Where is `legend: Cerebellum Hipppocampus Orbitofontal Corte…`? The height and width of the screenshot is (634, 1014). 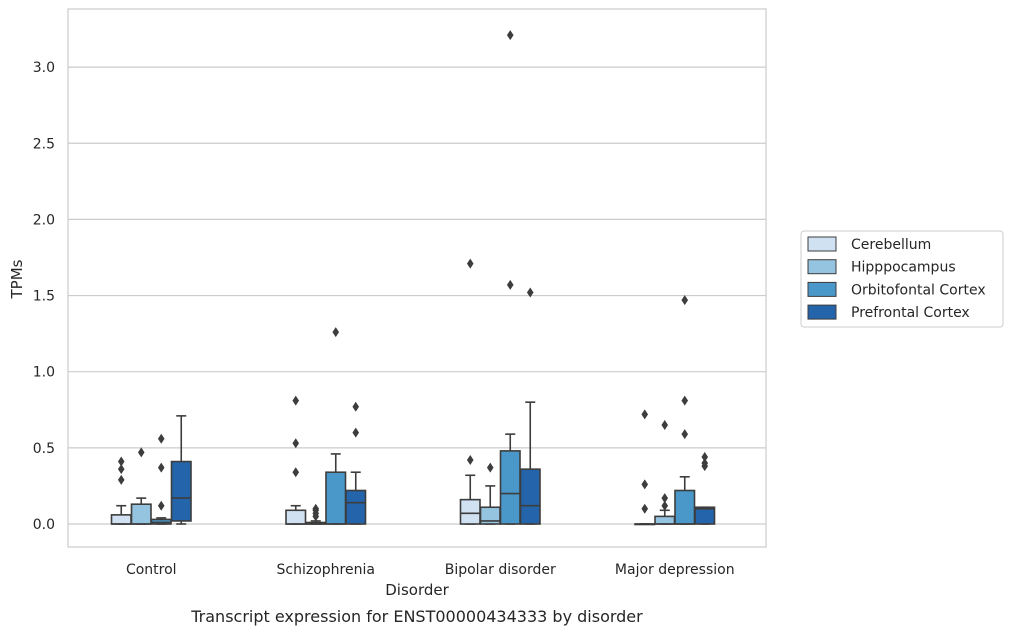 legend: Cerebellum Hipppocampus Orbitofontal Corte… is located at coordinates (902, 279).